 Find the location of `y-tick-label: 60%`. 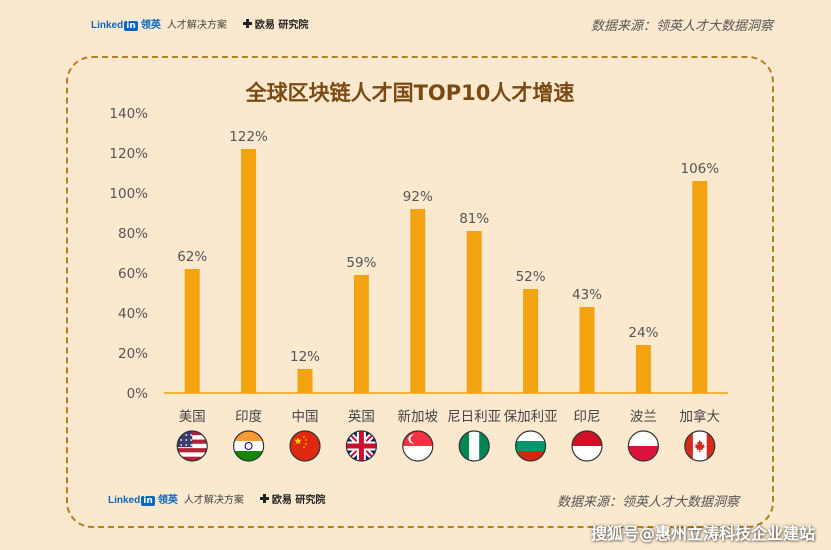

y-tick-label: 60% is located at coordinates (133, 274).